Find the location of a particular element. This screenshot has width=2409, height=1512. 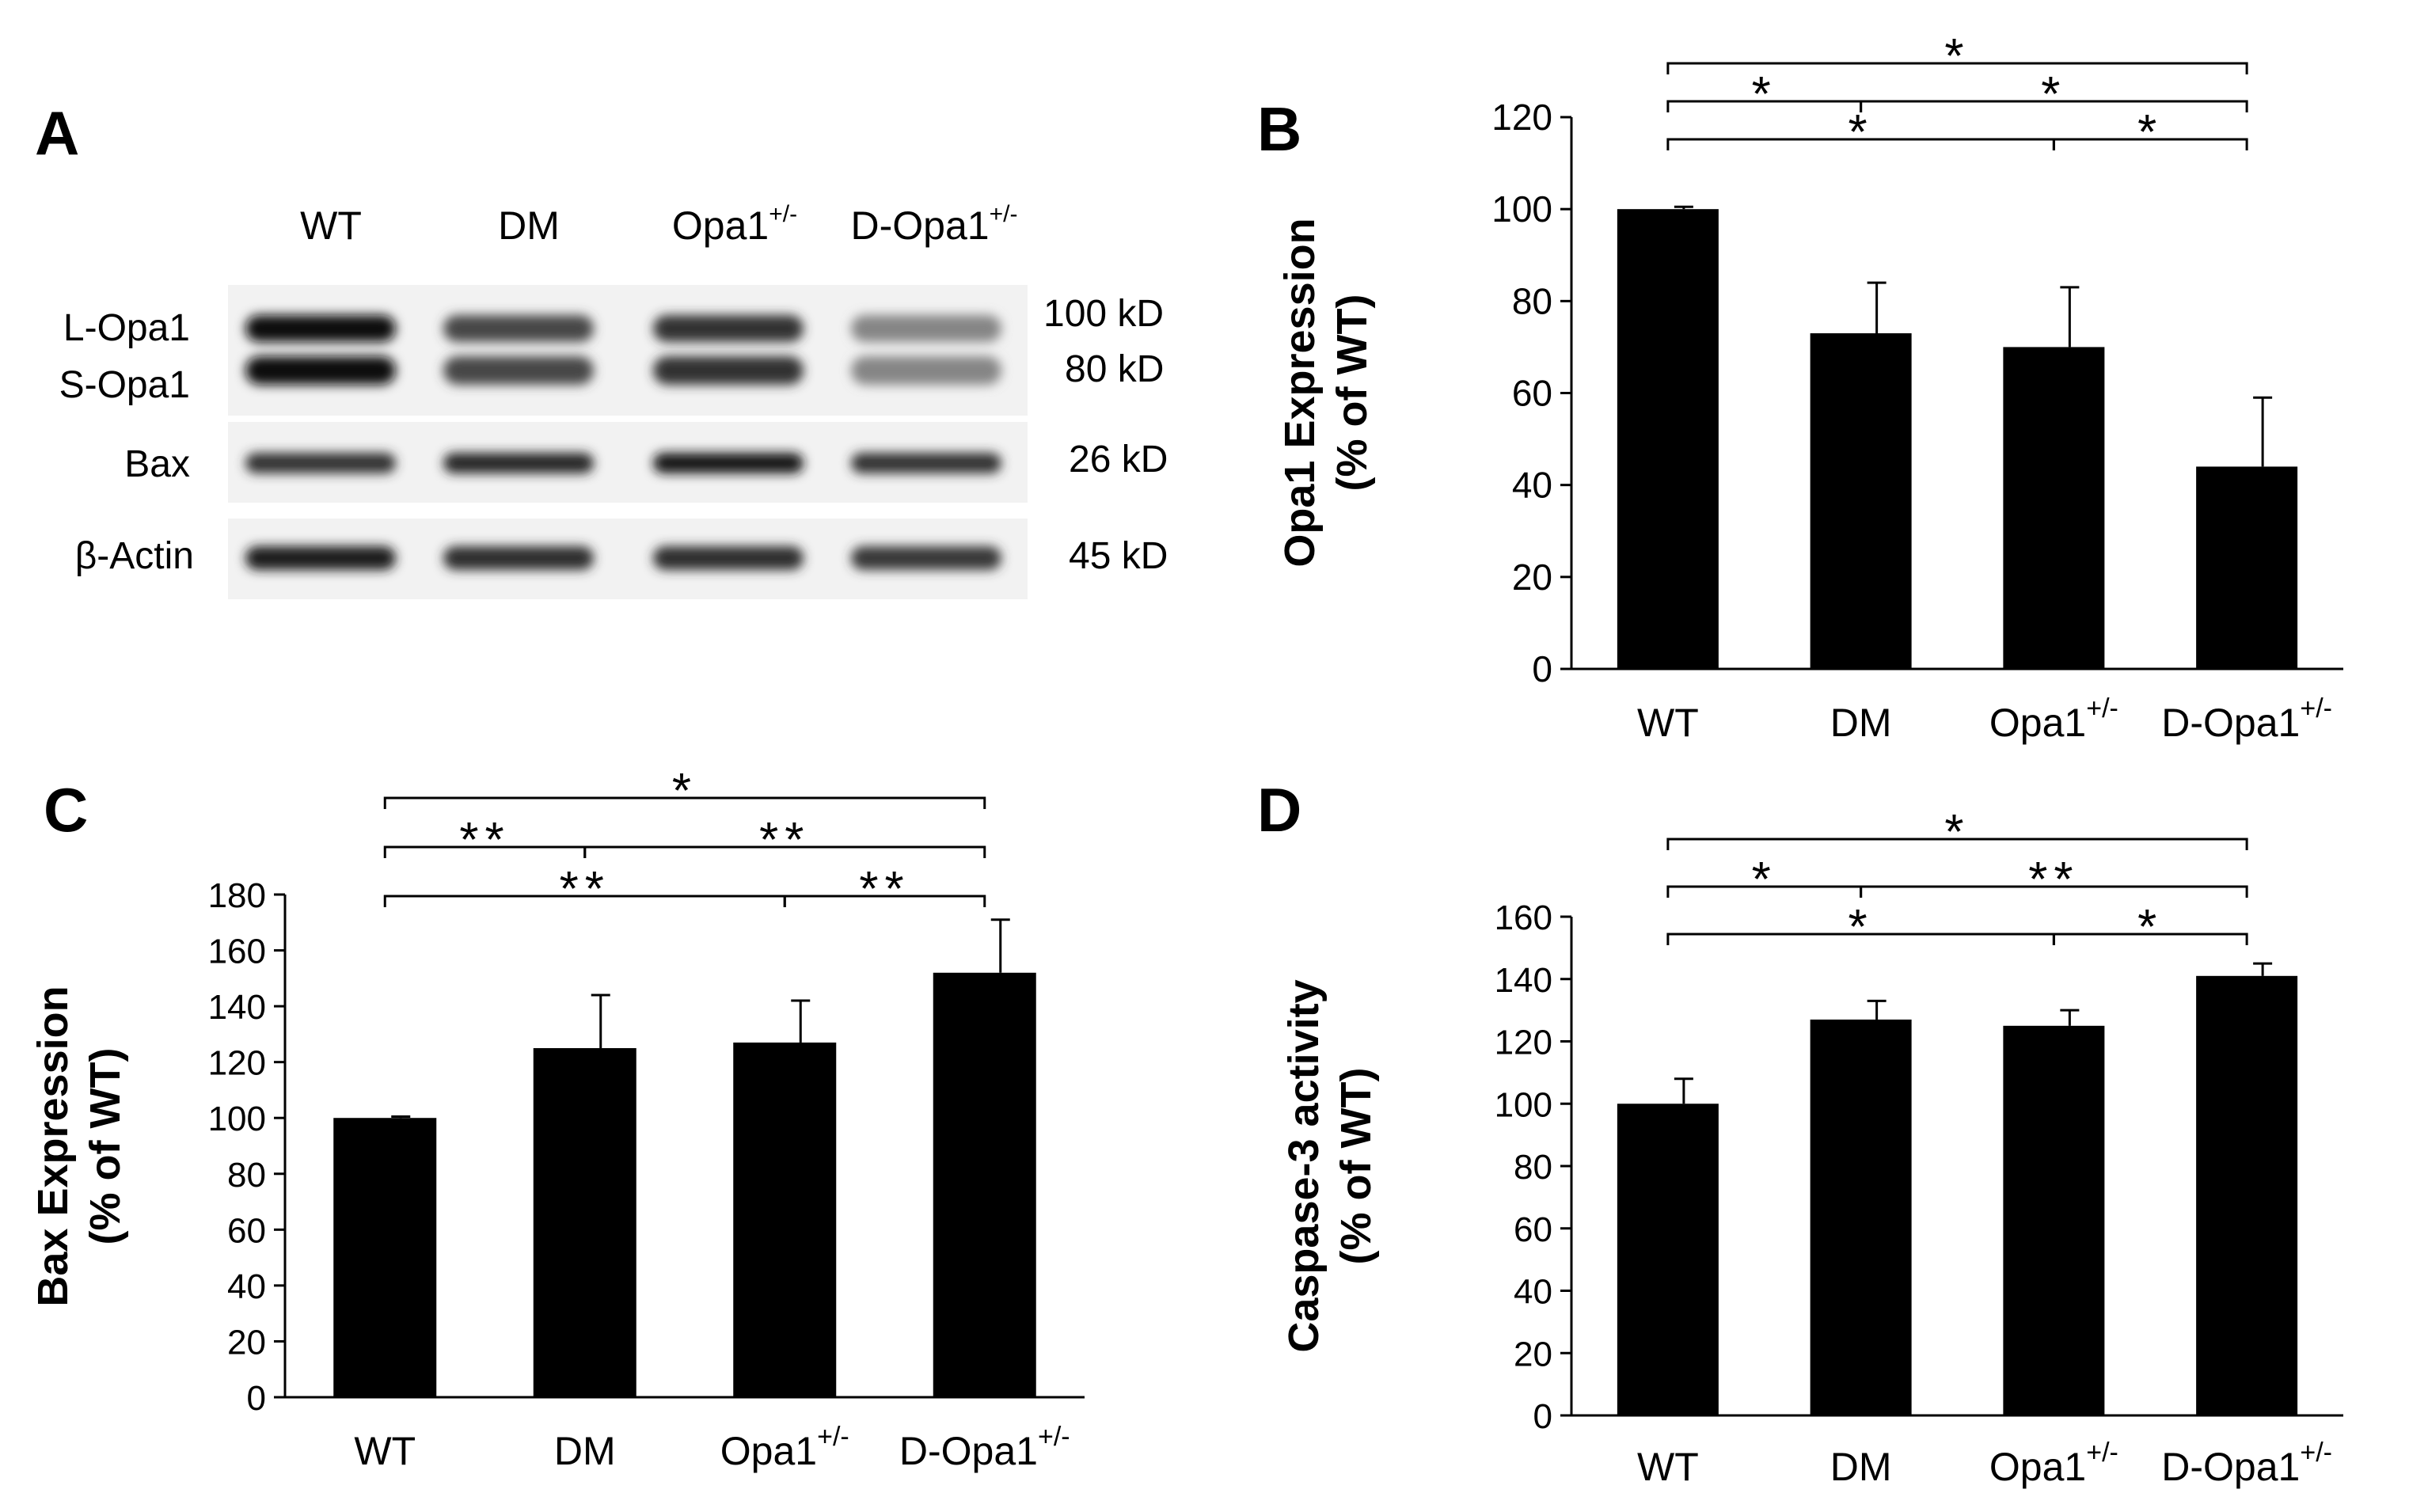

category-label-d-4: D-Opa1+/- is located at coordinates (2246, 1463).